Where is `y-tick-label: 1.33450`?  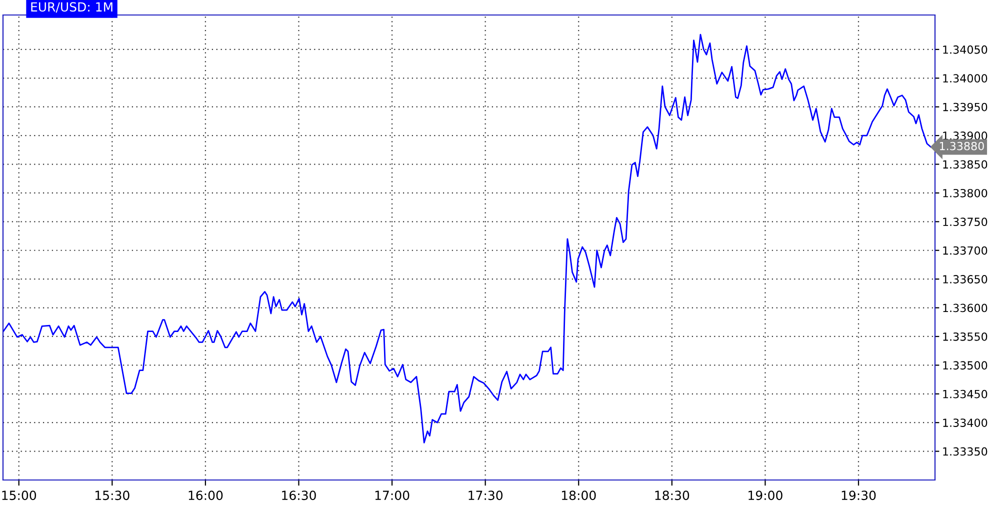
y-tick-label: 1.33450 is located at coordinates (965, 394).